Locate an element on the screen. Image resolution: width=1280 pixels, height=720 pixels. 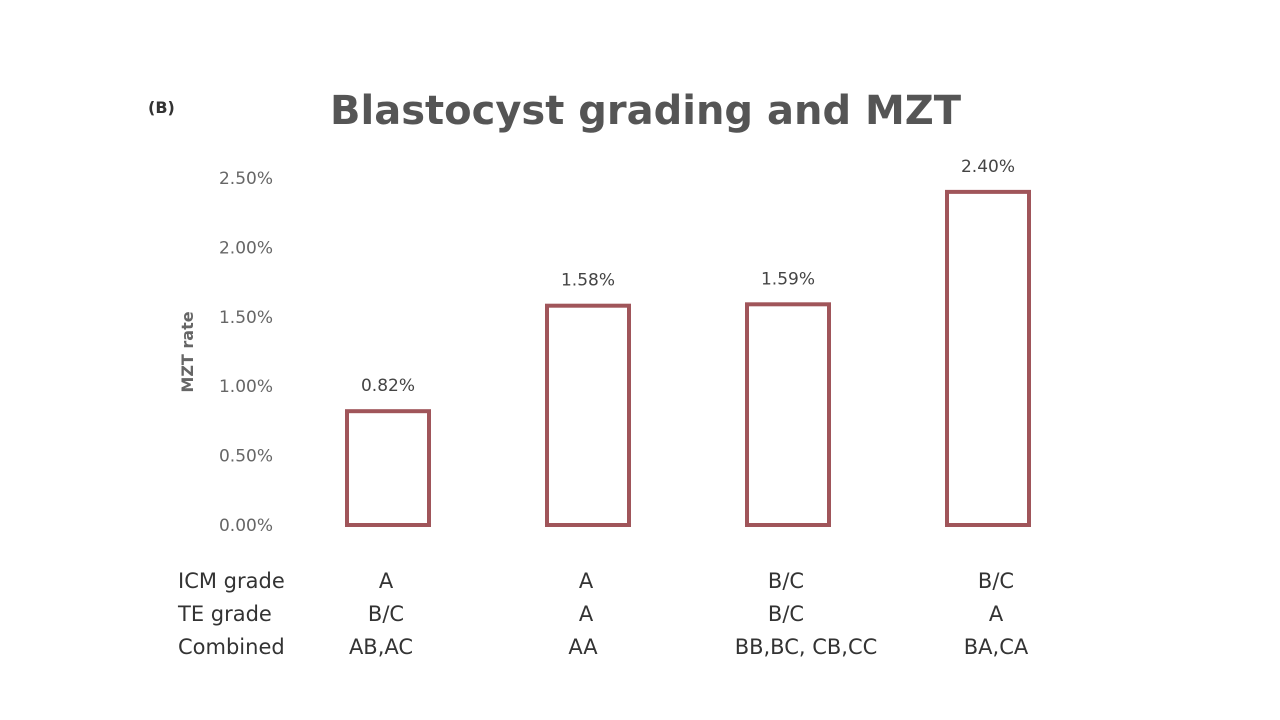
combined-cell: AA is located at coordinates (583, 647).